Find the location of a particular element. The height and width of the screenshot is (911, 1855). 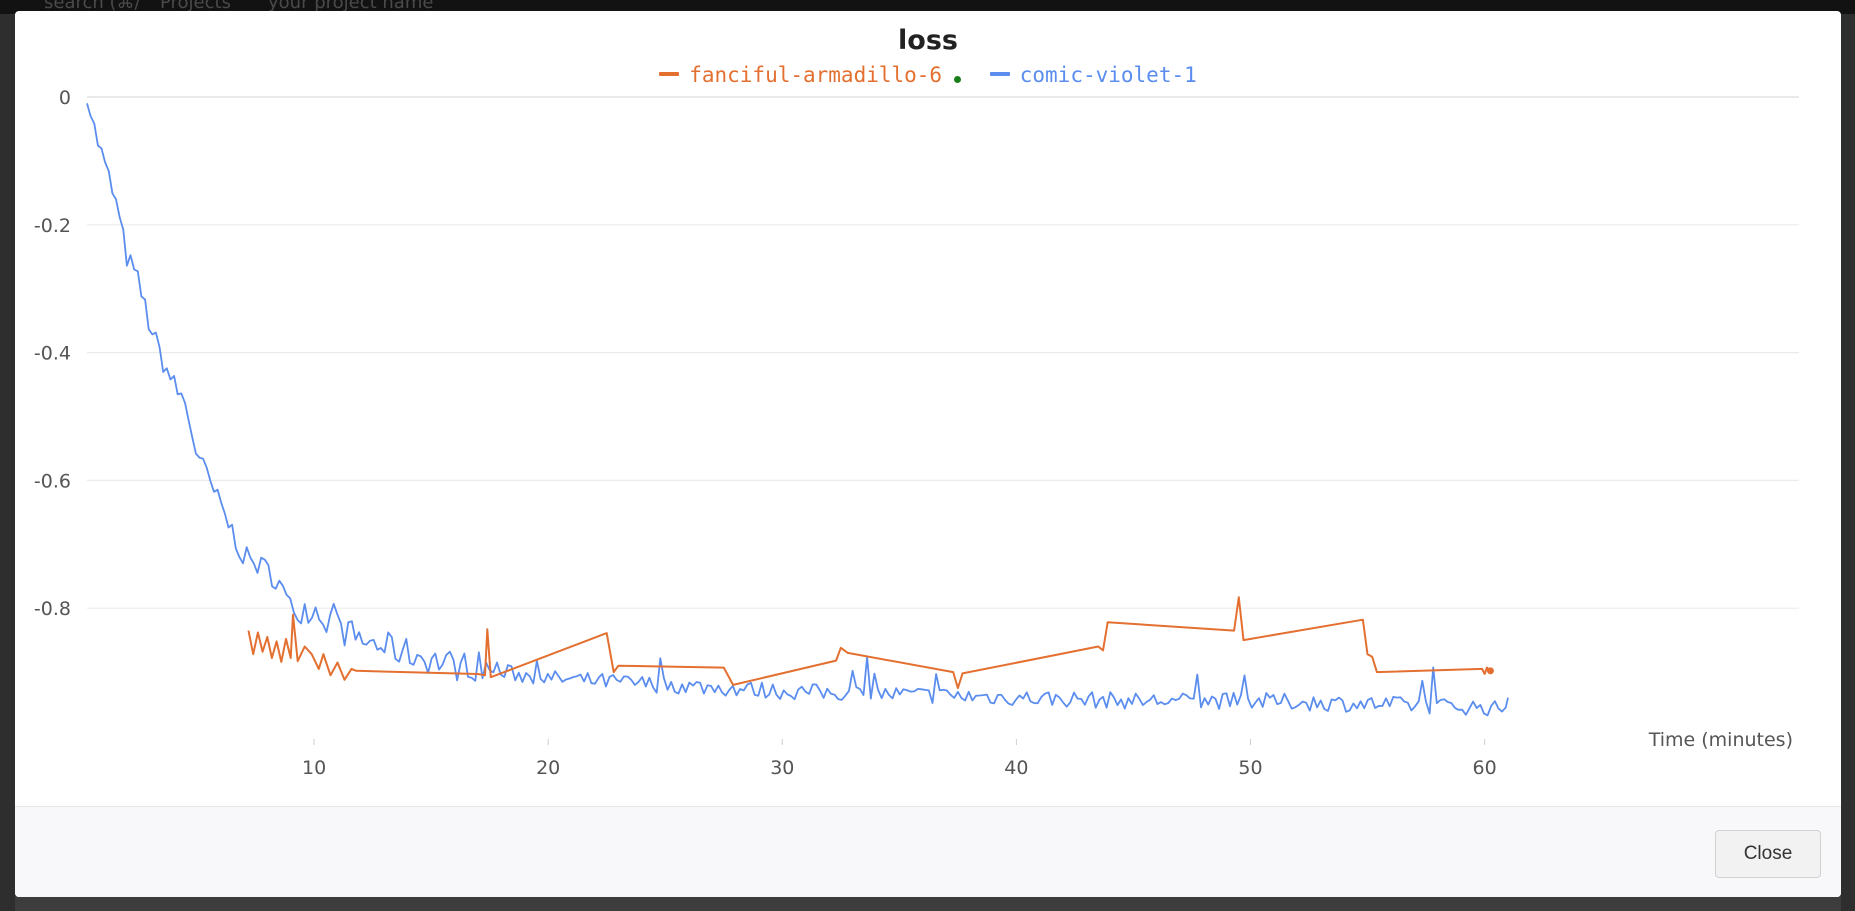

background-sidebar is located at coordinates (7, 462).